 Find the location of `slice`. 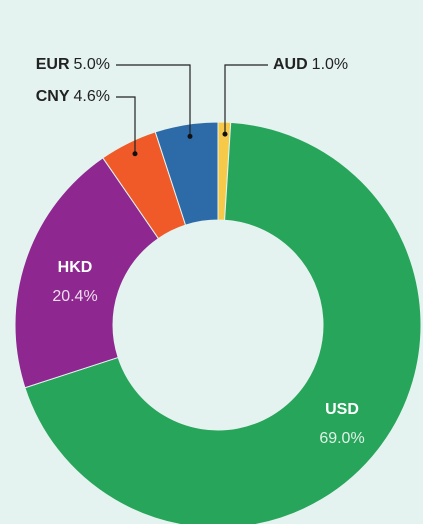

slice is located at coordinates (186, 173).